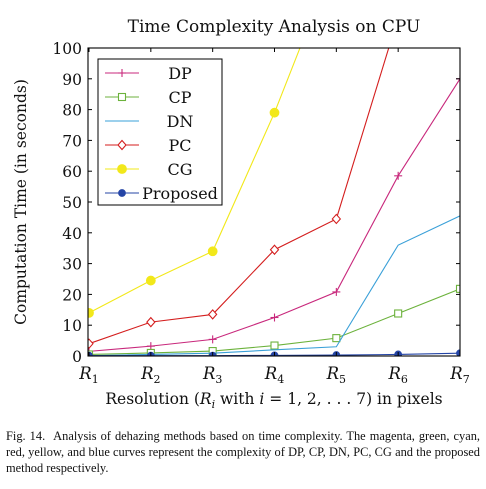 The width and height of the screenshot is (486, 489). I want to click on x-tick-label: R1, so click(88, 375).